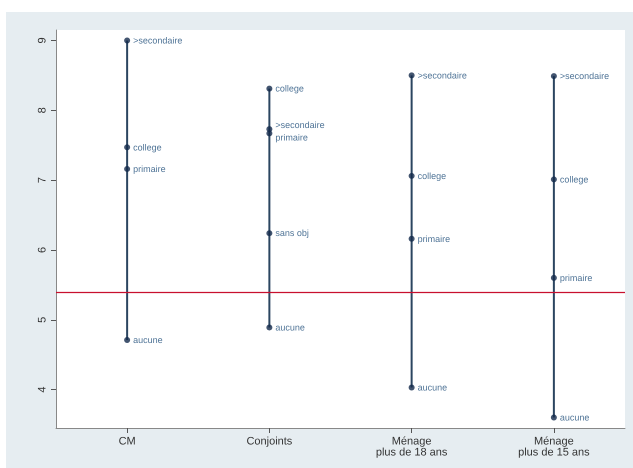 The width and height of the screenshot is (633, 468). I want to click on x-tick-label: Ménage plus de 18 ans, so click(412, 447).